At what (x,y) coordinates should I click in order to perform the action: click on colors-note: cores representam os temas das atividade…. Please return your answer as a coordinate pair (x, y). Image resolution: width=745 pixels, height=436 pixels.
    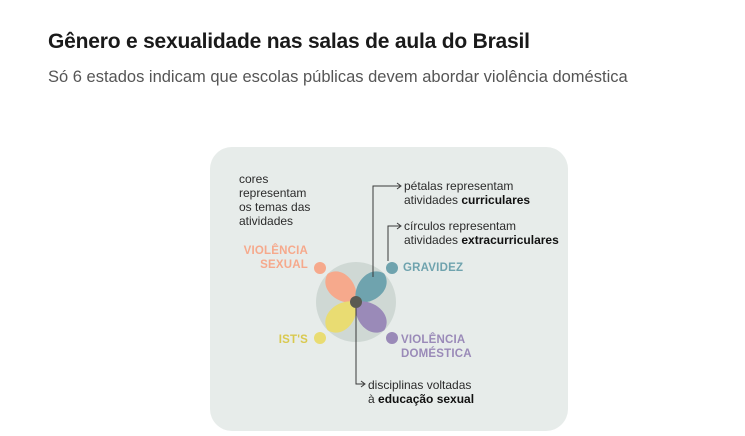
    Looking at the image, I should click on (275, 200).